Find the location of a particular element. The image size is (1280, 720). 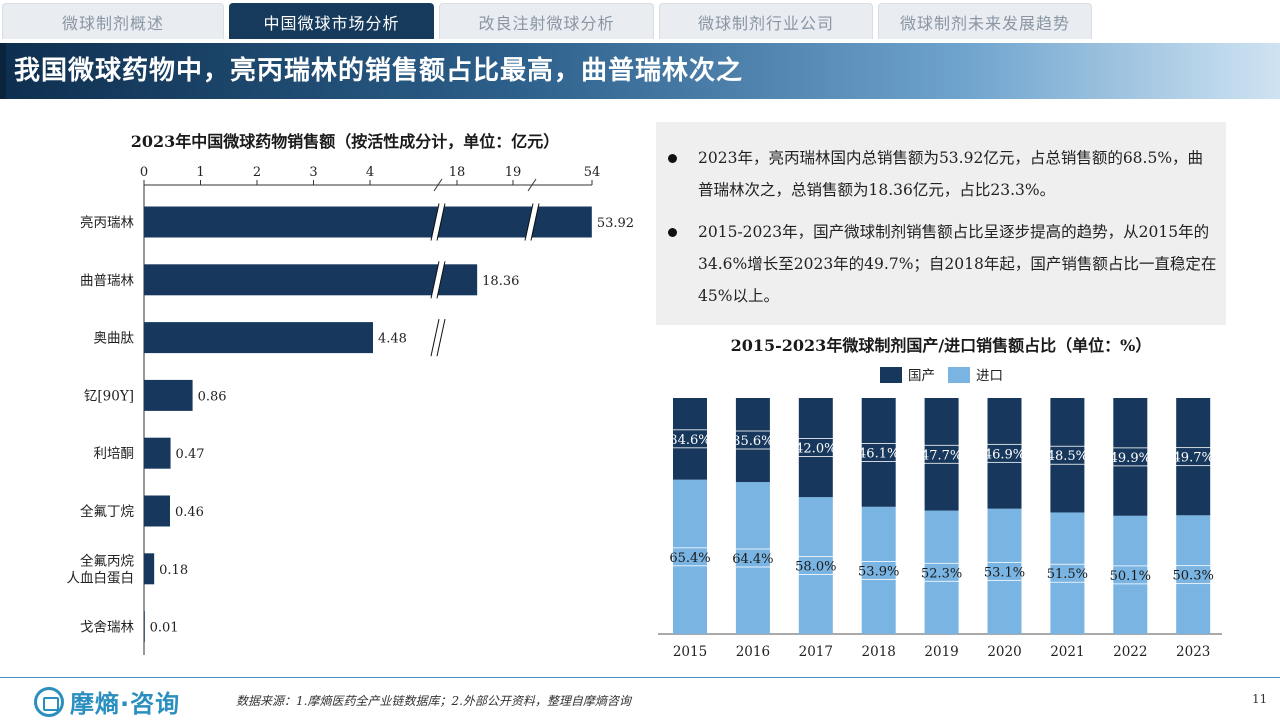

x-tick-label: 4 is located at coordinates (370, 172).